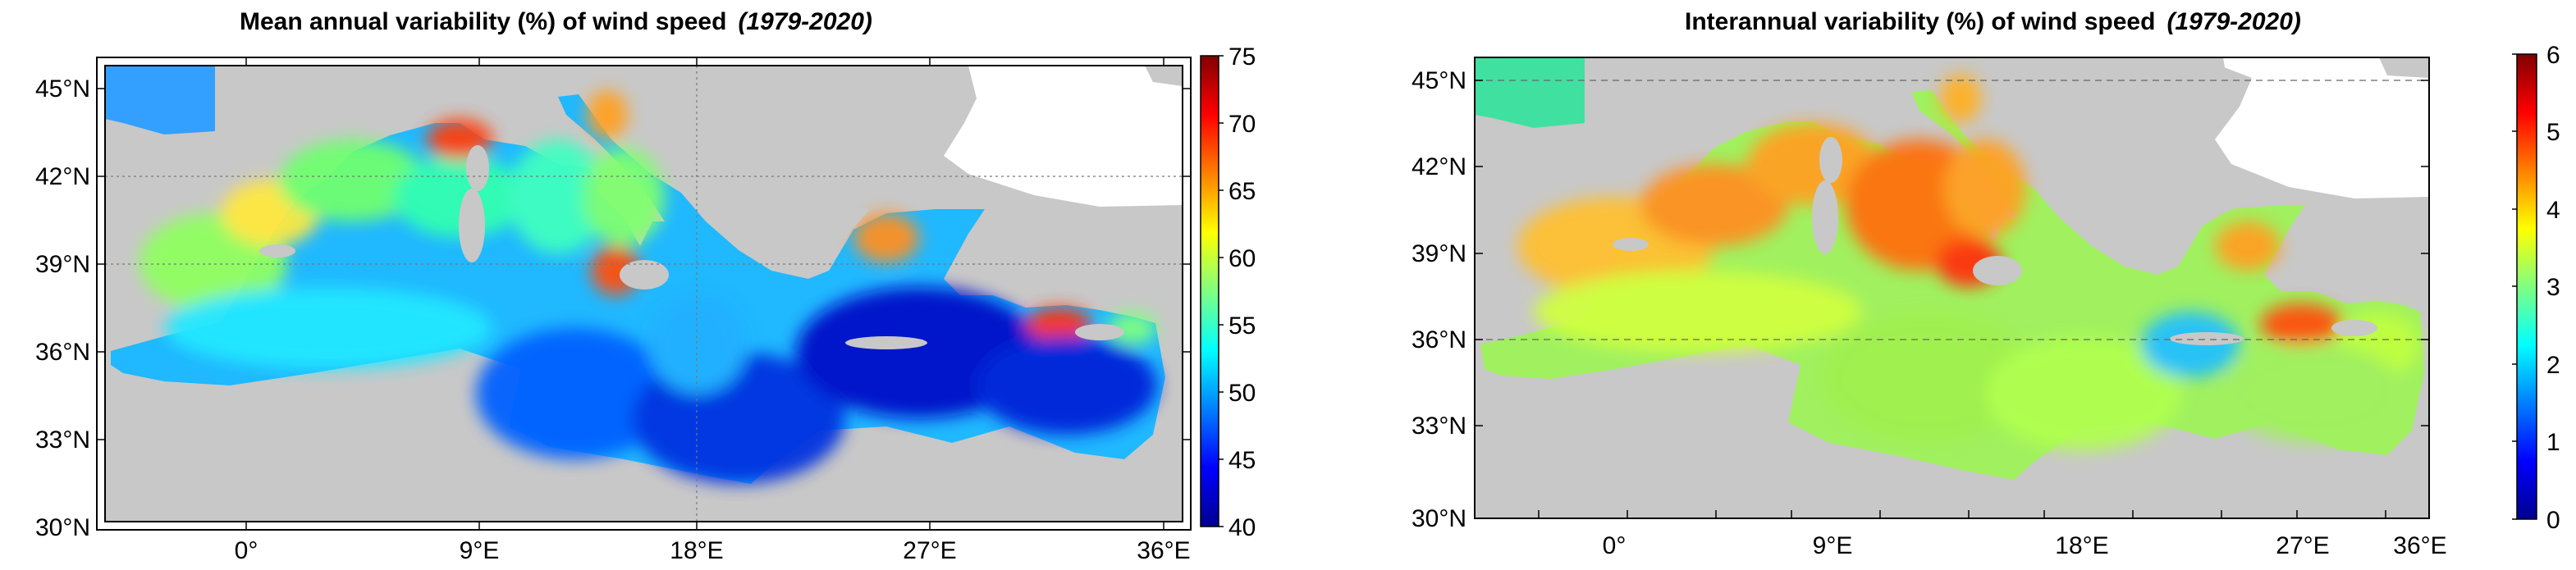  What do you see at coordinates (2553, 287) in the screenshot?
I see `right-colorbar-tick: 3` at bounding box center [2553, 287].